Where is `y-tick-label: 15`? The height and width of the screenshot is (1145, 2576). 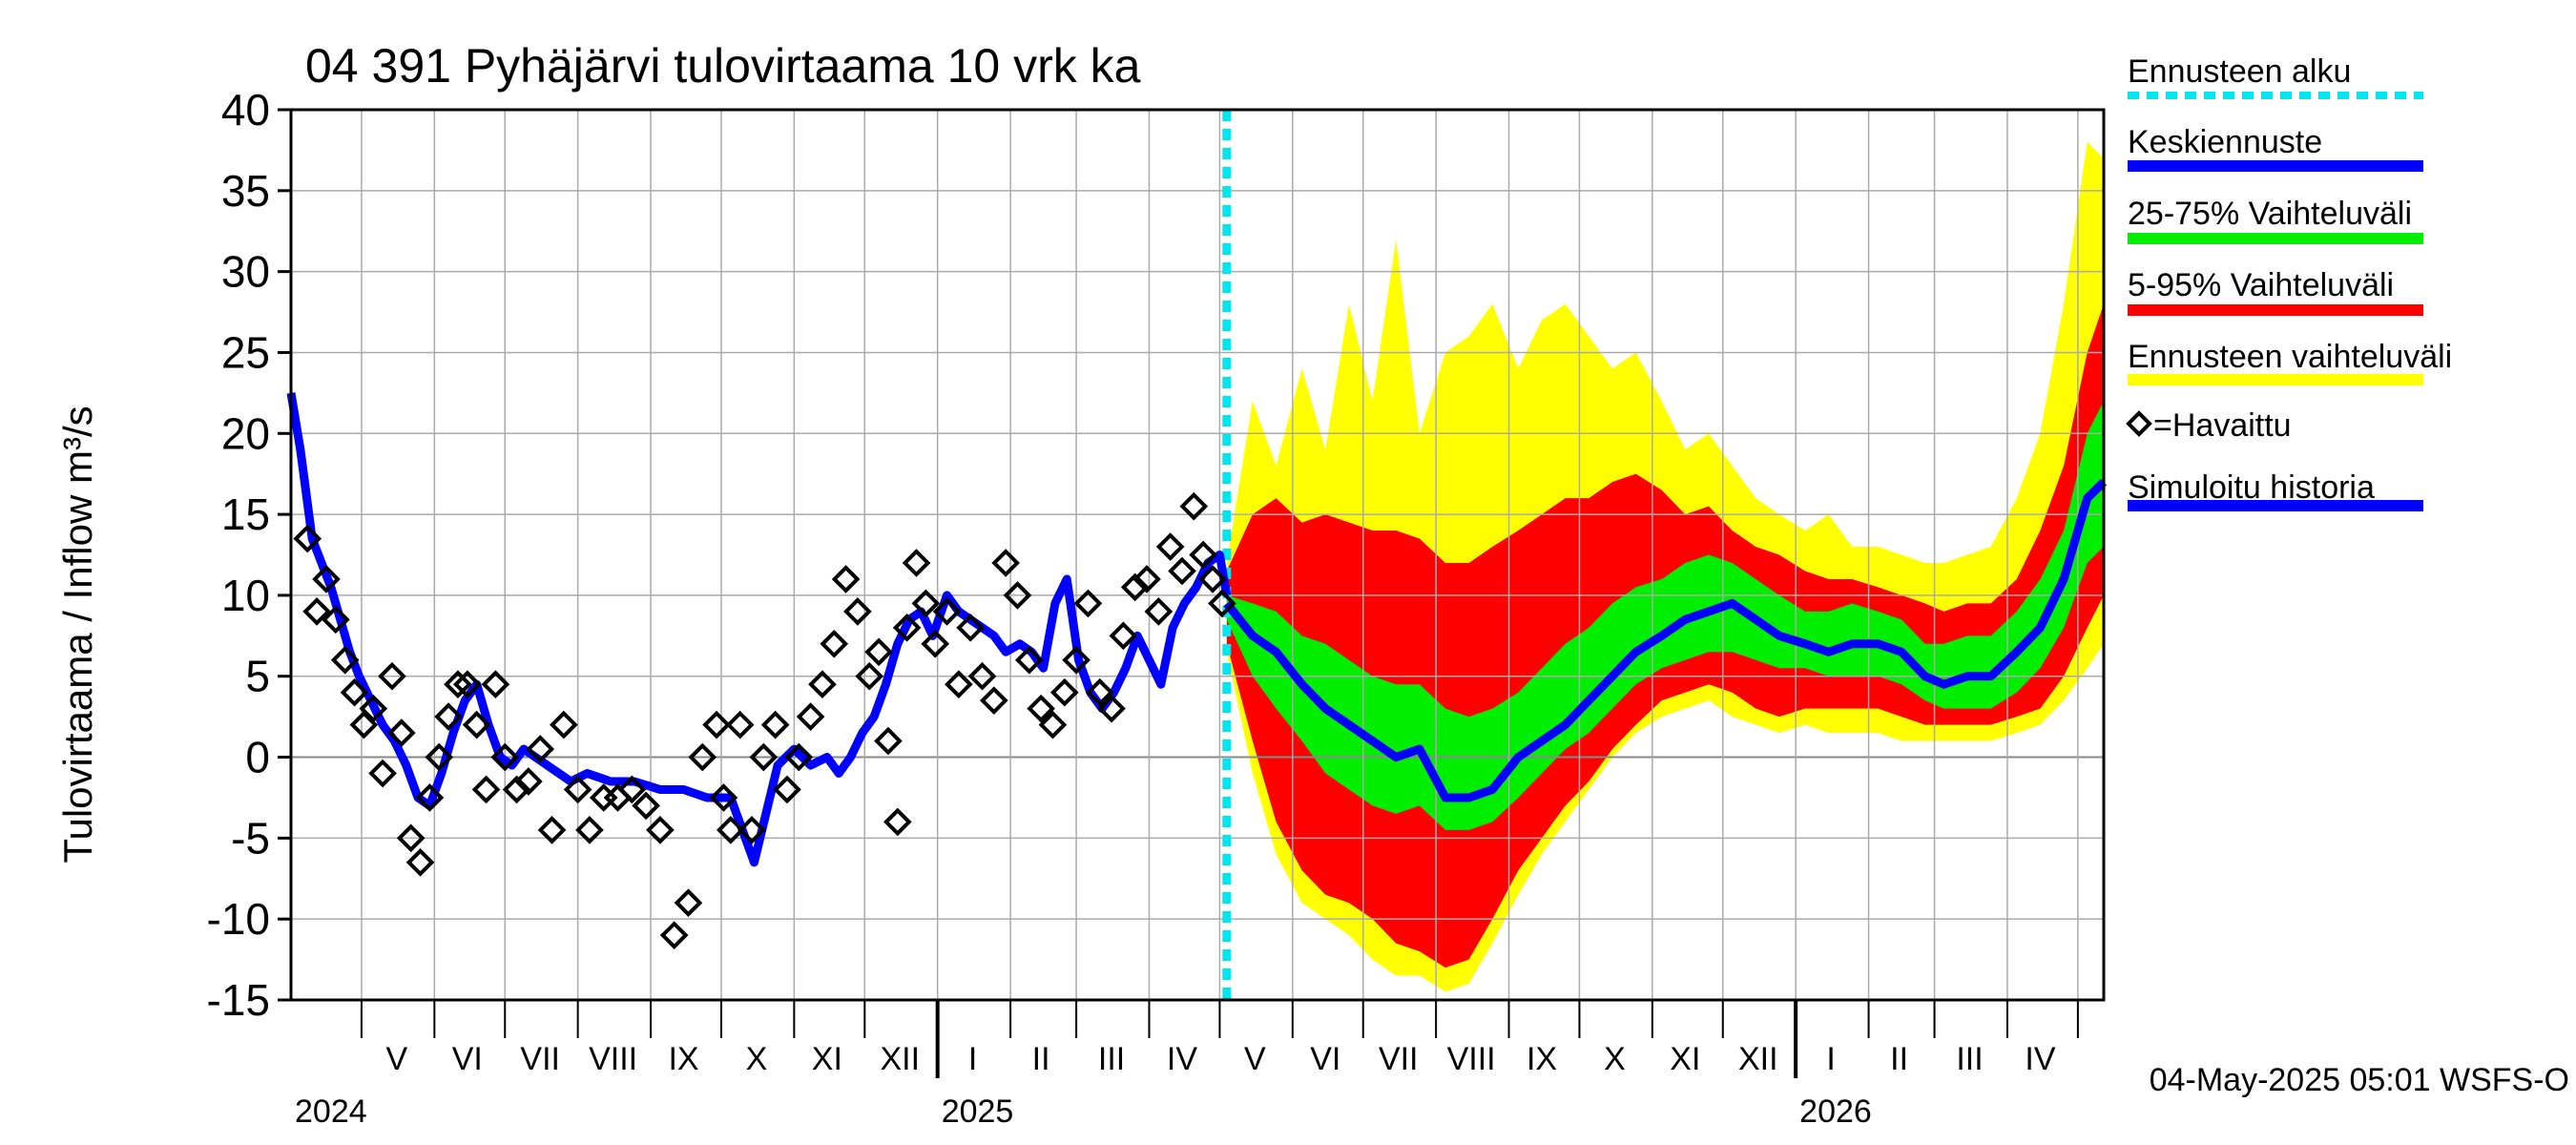 y-tick-label: 15 is located at coordinates (245, 514).